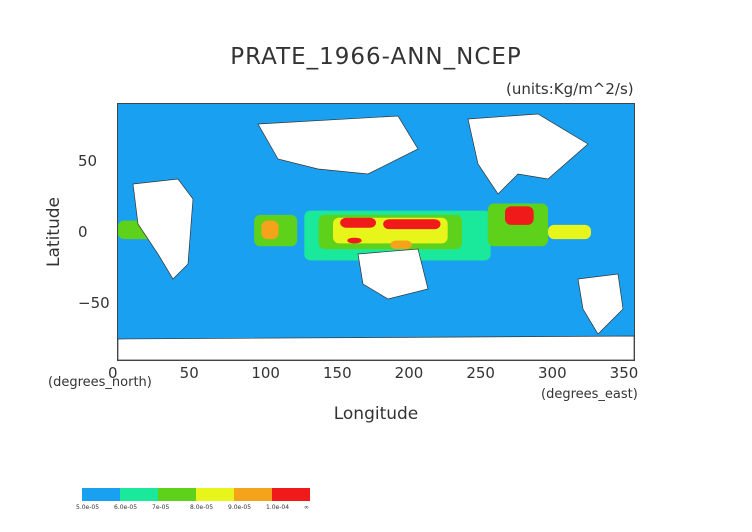  What do you see at coordinates (161, 507) in the screenshot?
I see `colorbar-label: 7e-05` at bounding box center [161, 507].